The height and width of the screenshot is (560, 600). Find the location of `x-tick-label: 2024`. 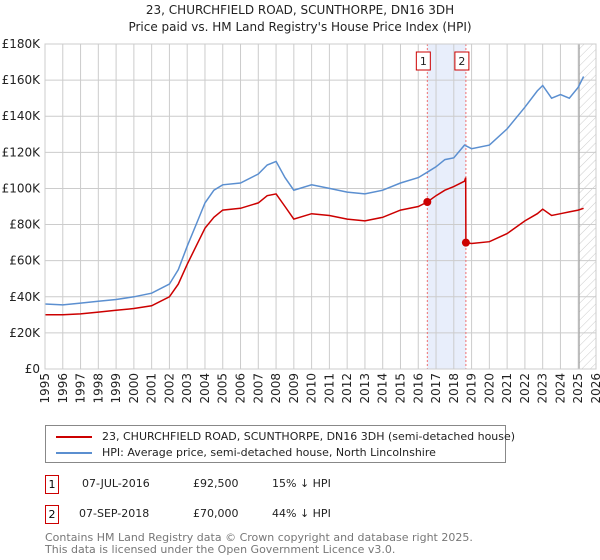

x-tick-label: 2024 is located at coordinates (560, 388).